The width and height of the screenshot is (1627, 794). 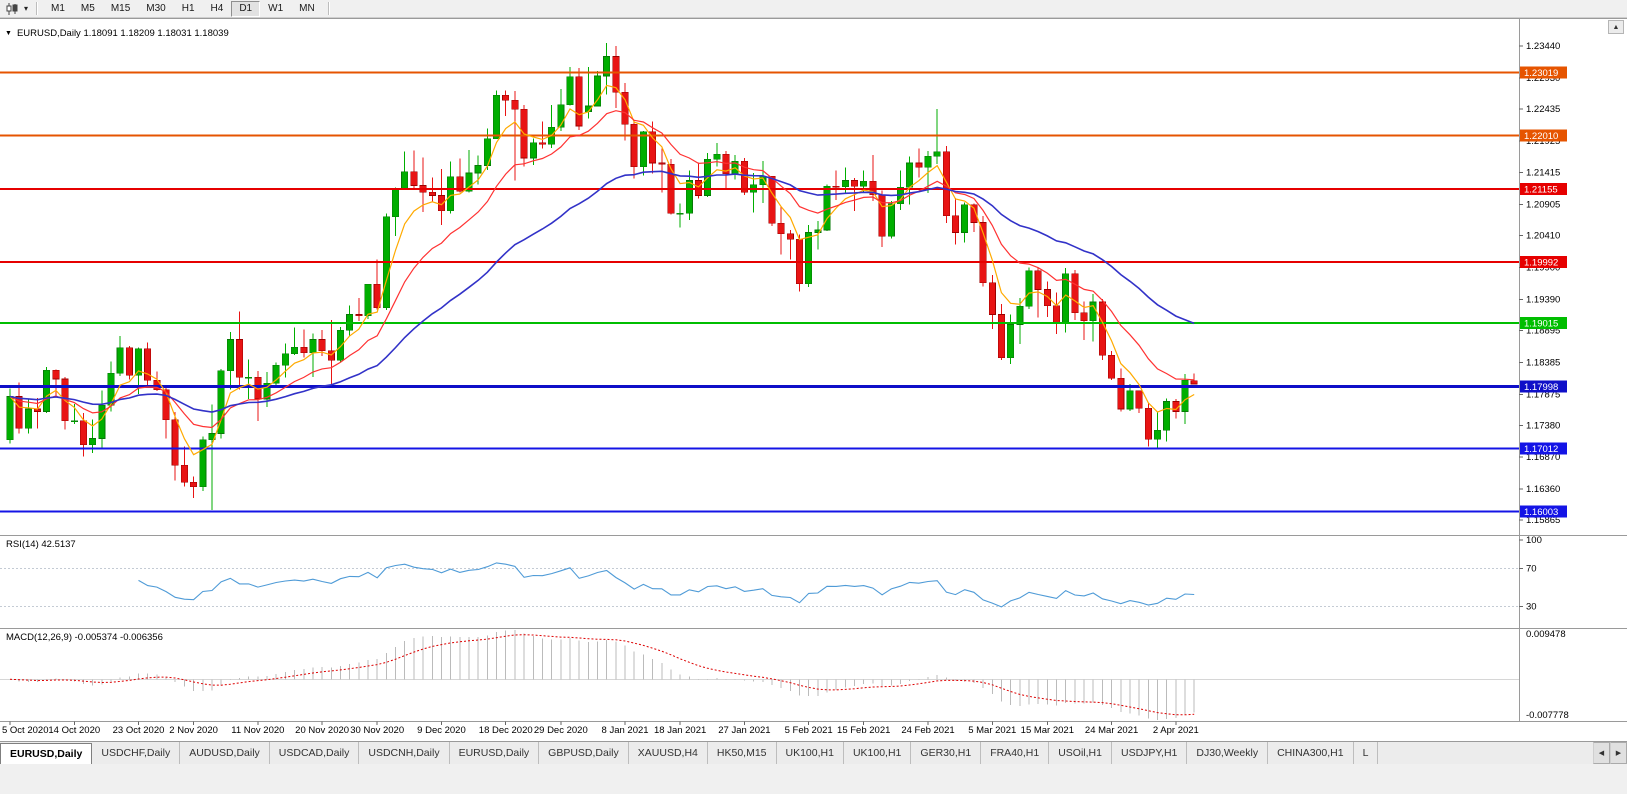 I want to click on chart-type-icon, so click(x=12, y=9).